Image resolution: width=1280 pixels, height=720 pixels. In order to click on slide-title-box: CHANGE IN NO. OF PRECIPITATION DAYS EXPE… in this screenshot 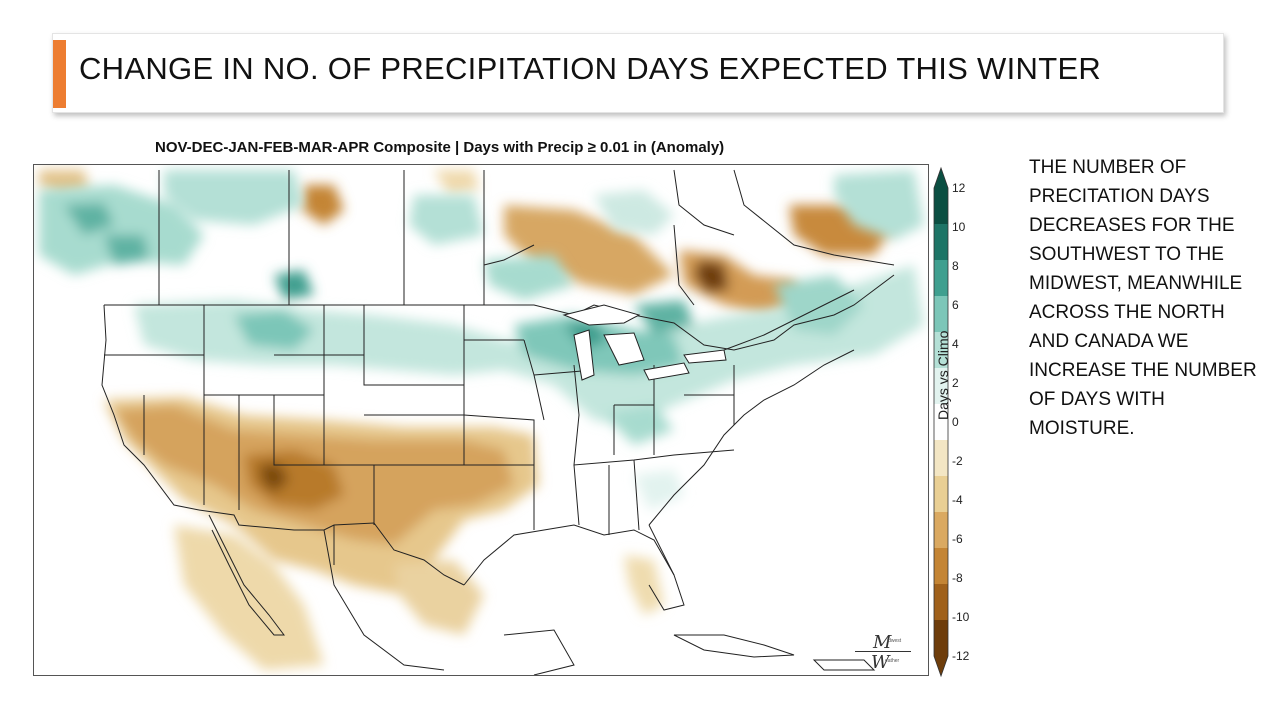, I will do `click(638, 73)`.